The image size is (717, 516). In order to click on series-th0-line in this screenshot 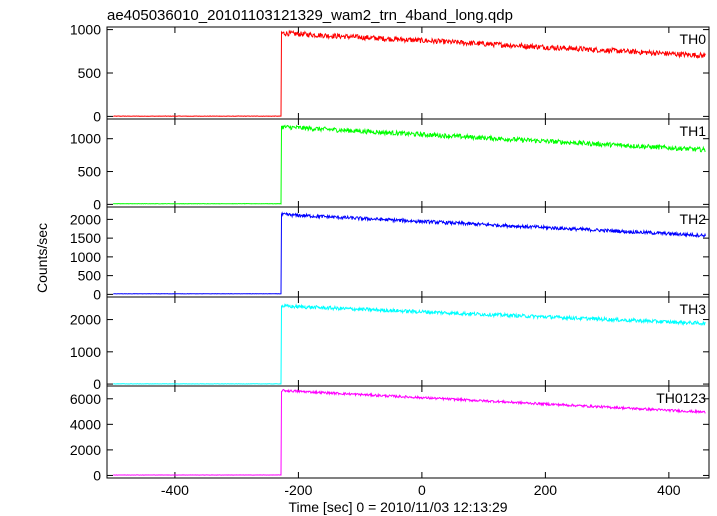, I will do `click(409, 73)`.